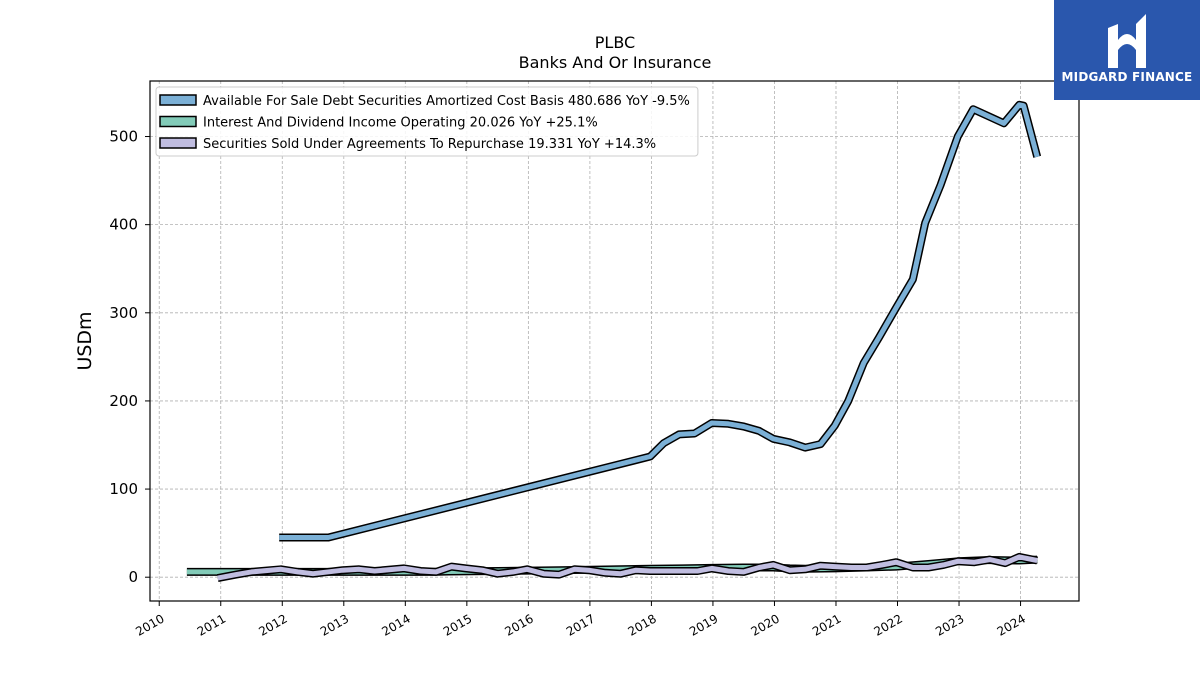  Describe the element at coordinates (272, 624) in the screenshot. I see `x-tick-label: 2012` at that location.